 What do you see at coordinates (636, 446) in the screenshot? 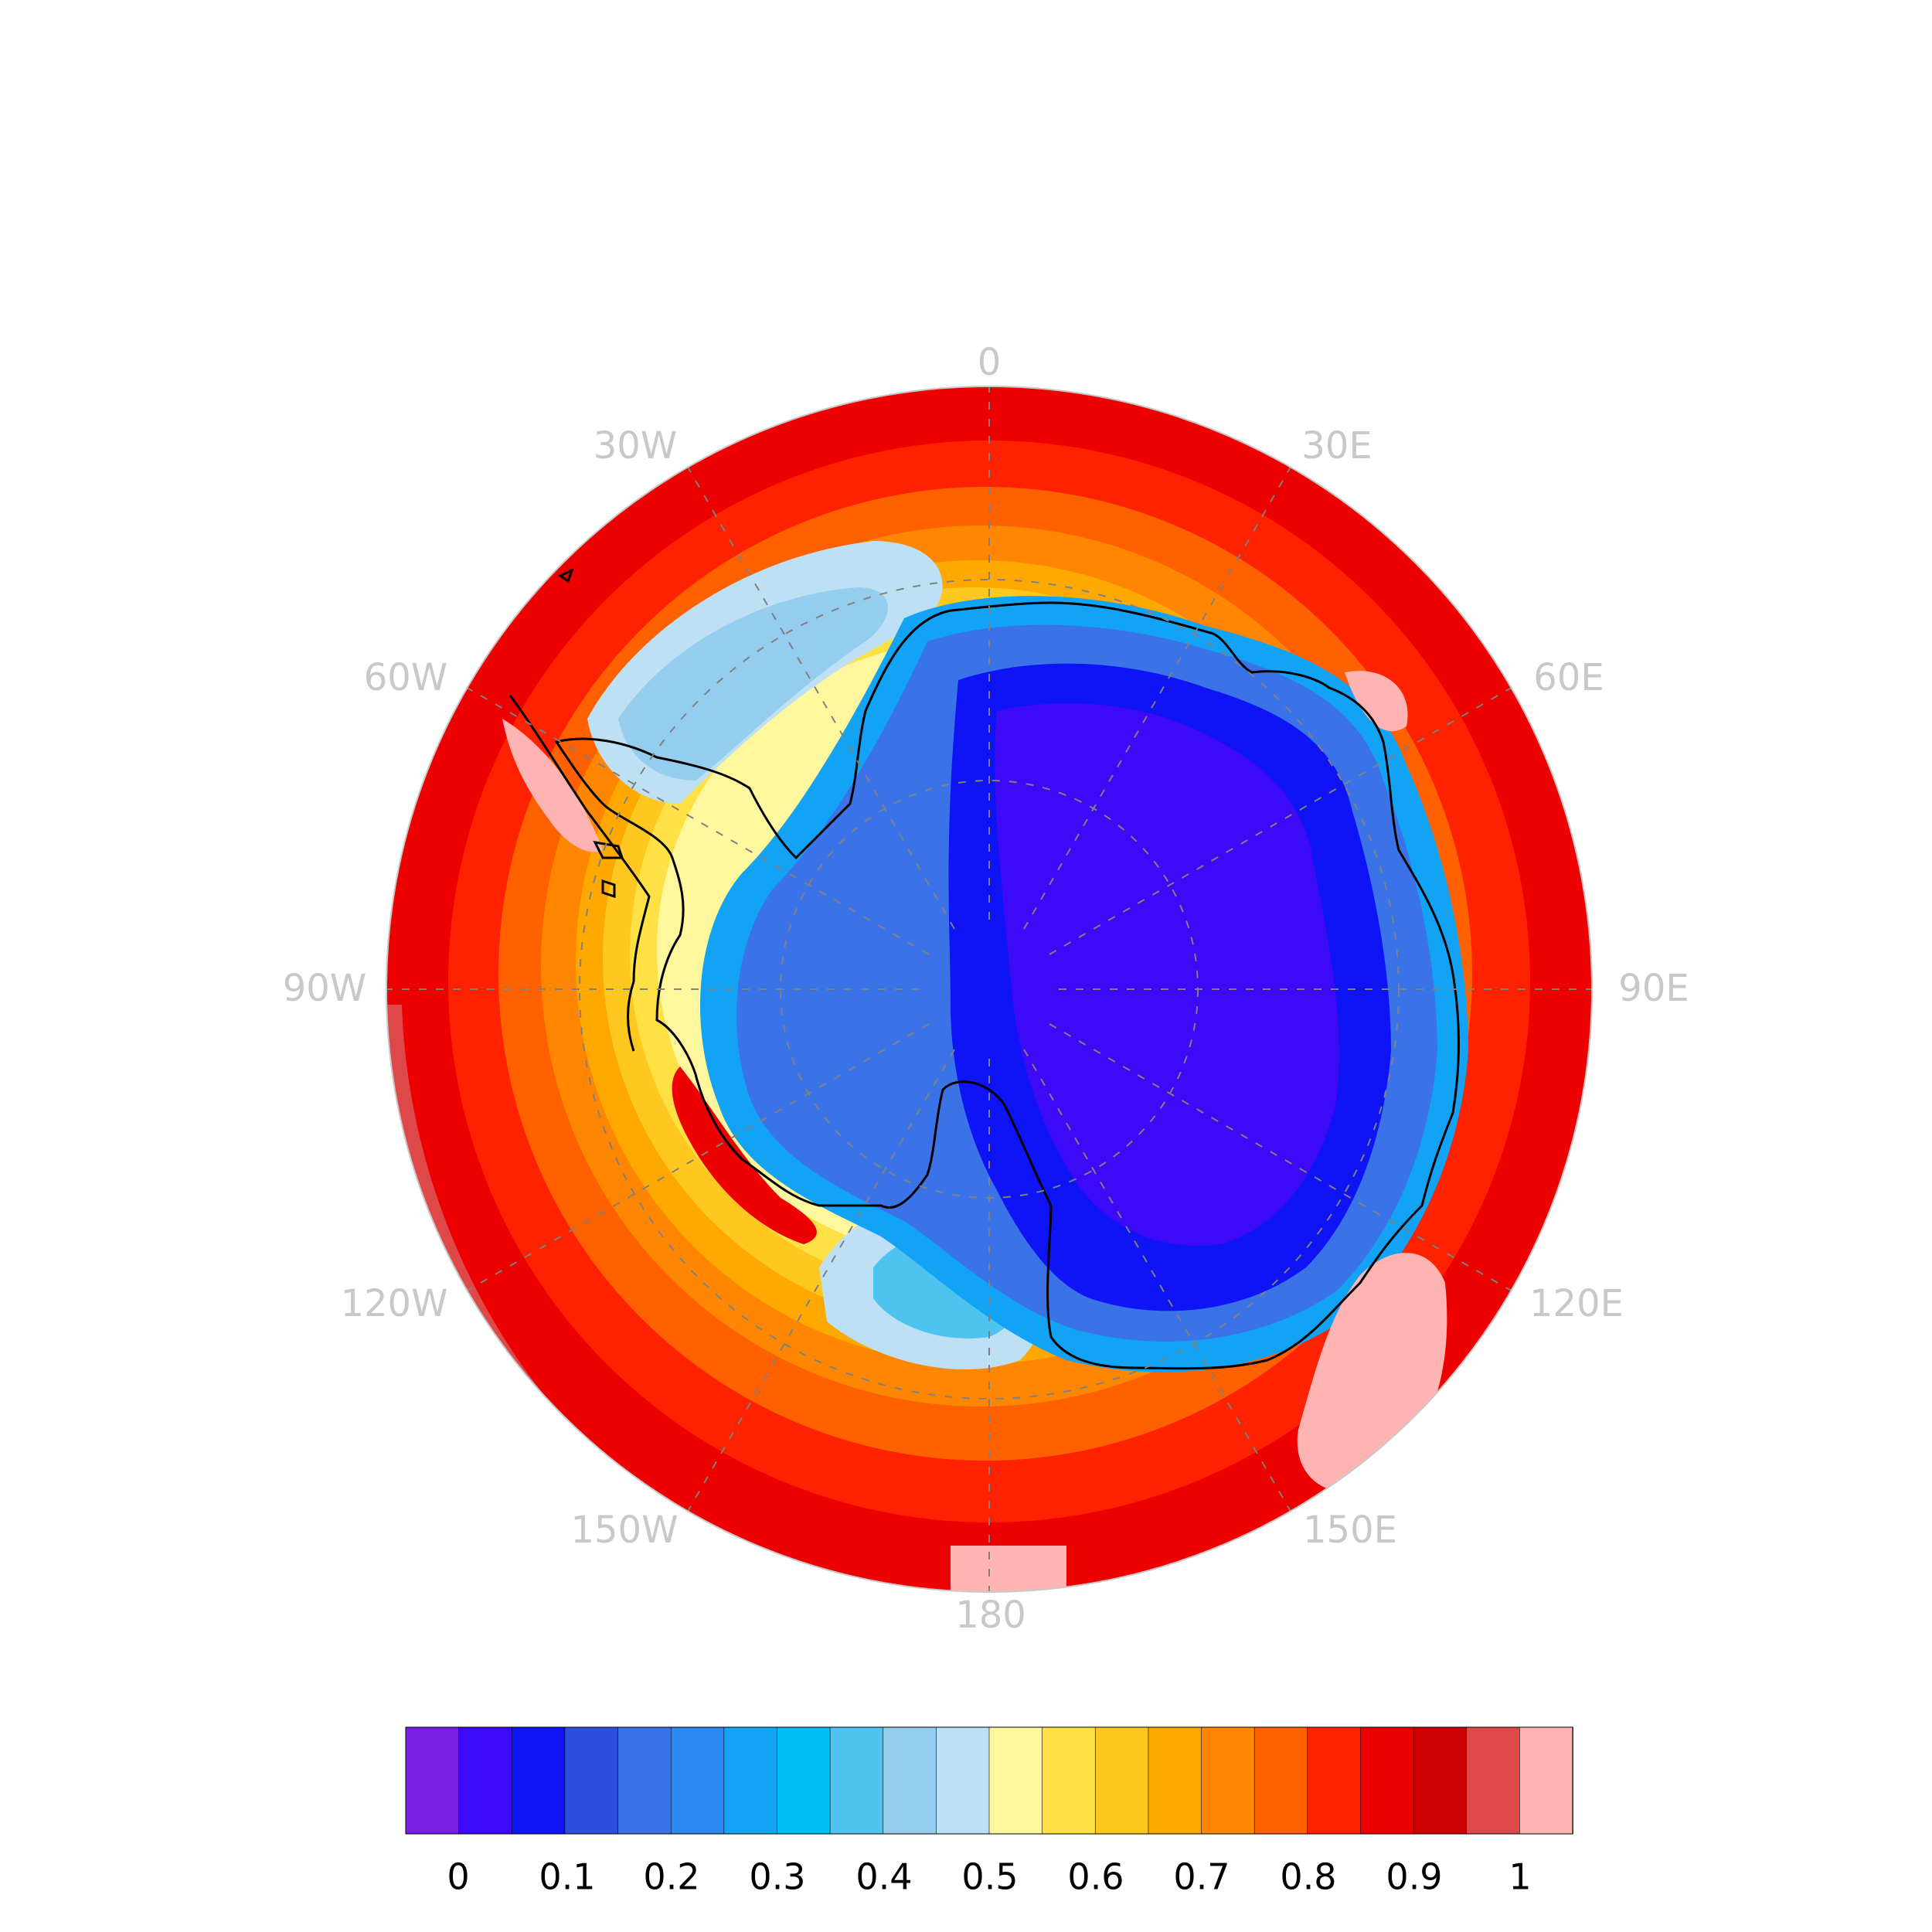
I see `lon-label-30w: 30W` at bounding box center [636, 446].